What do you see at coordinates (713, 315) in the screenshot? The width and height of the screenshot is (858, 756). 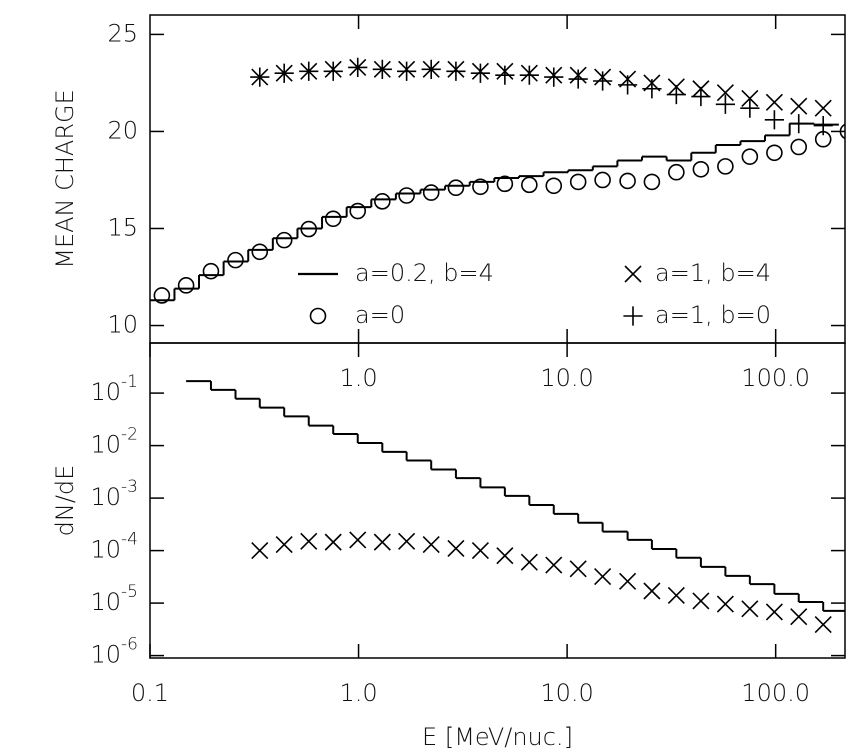 I see `legend-label: a=1, b=0` at bounding box center [713, 315].